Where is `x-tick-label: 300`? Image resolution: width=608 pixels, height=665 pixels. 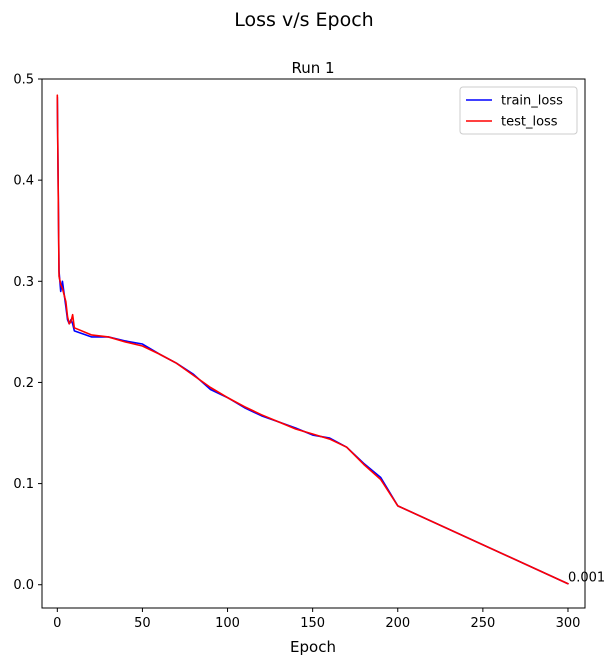 x-tick-label: 300 is located at coordinates (568, 623).